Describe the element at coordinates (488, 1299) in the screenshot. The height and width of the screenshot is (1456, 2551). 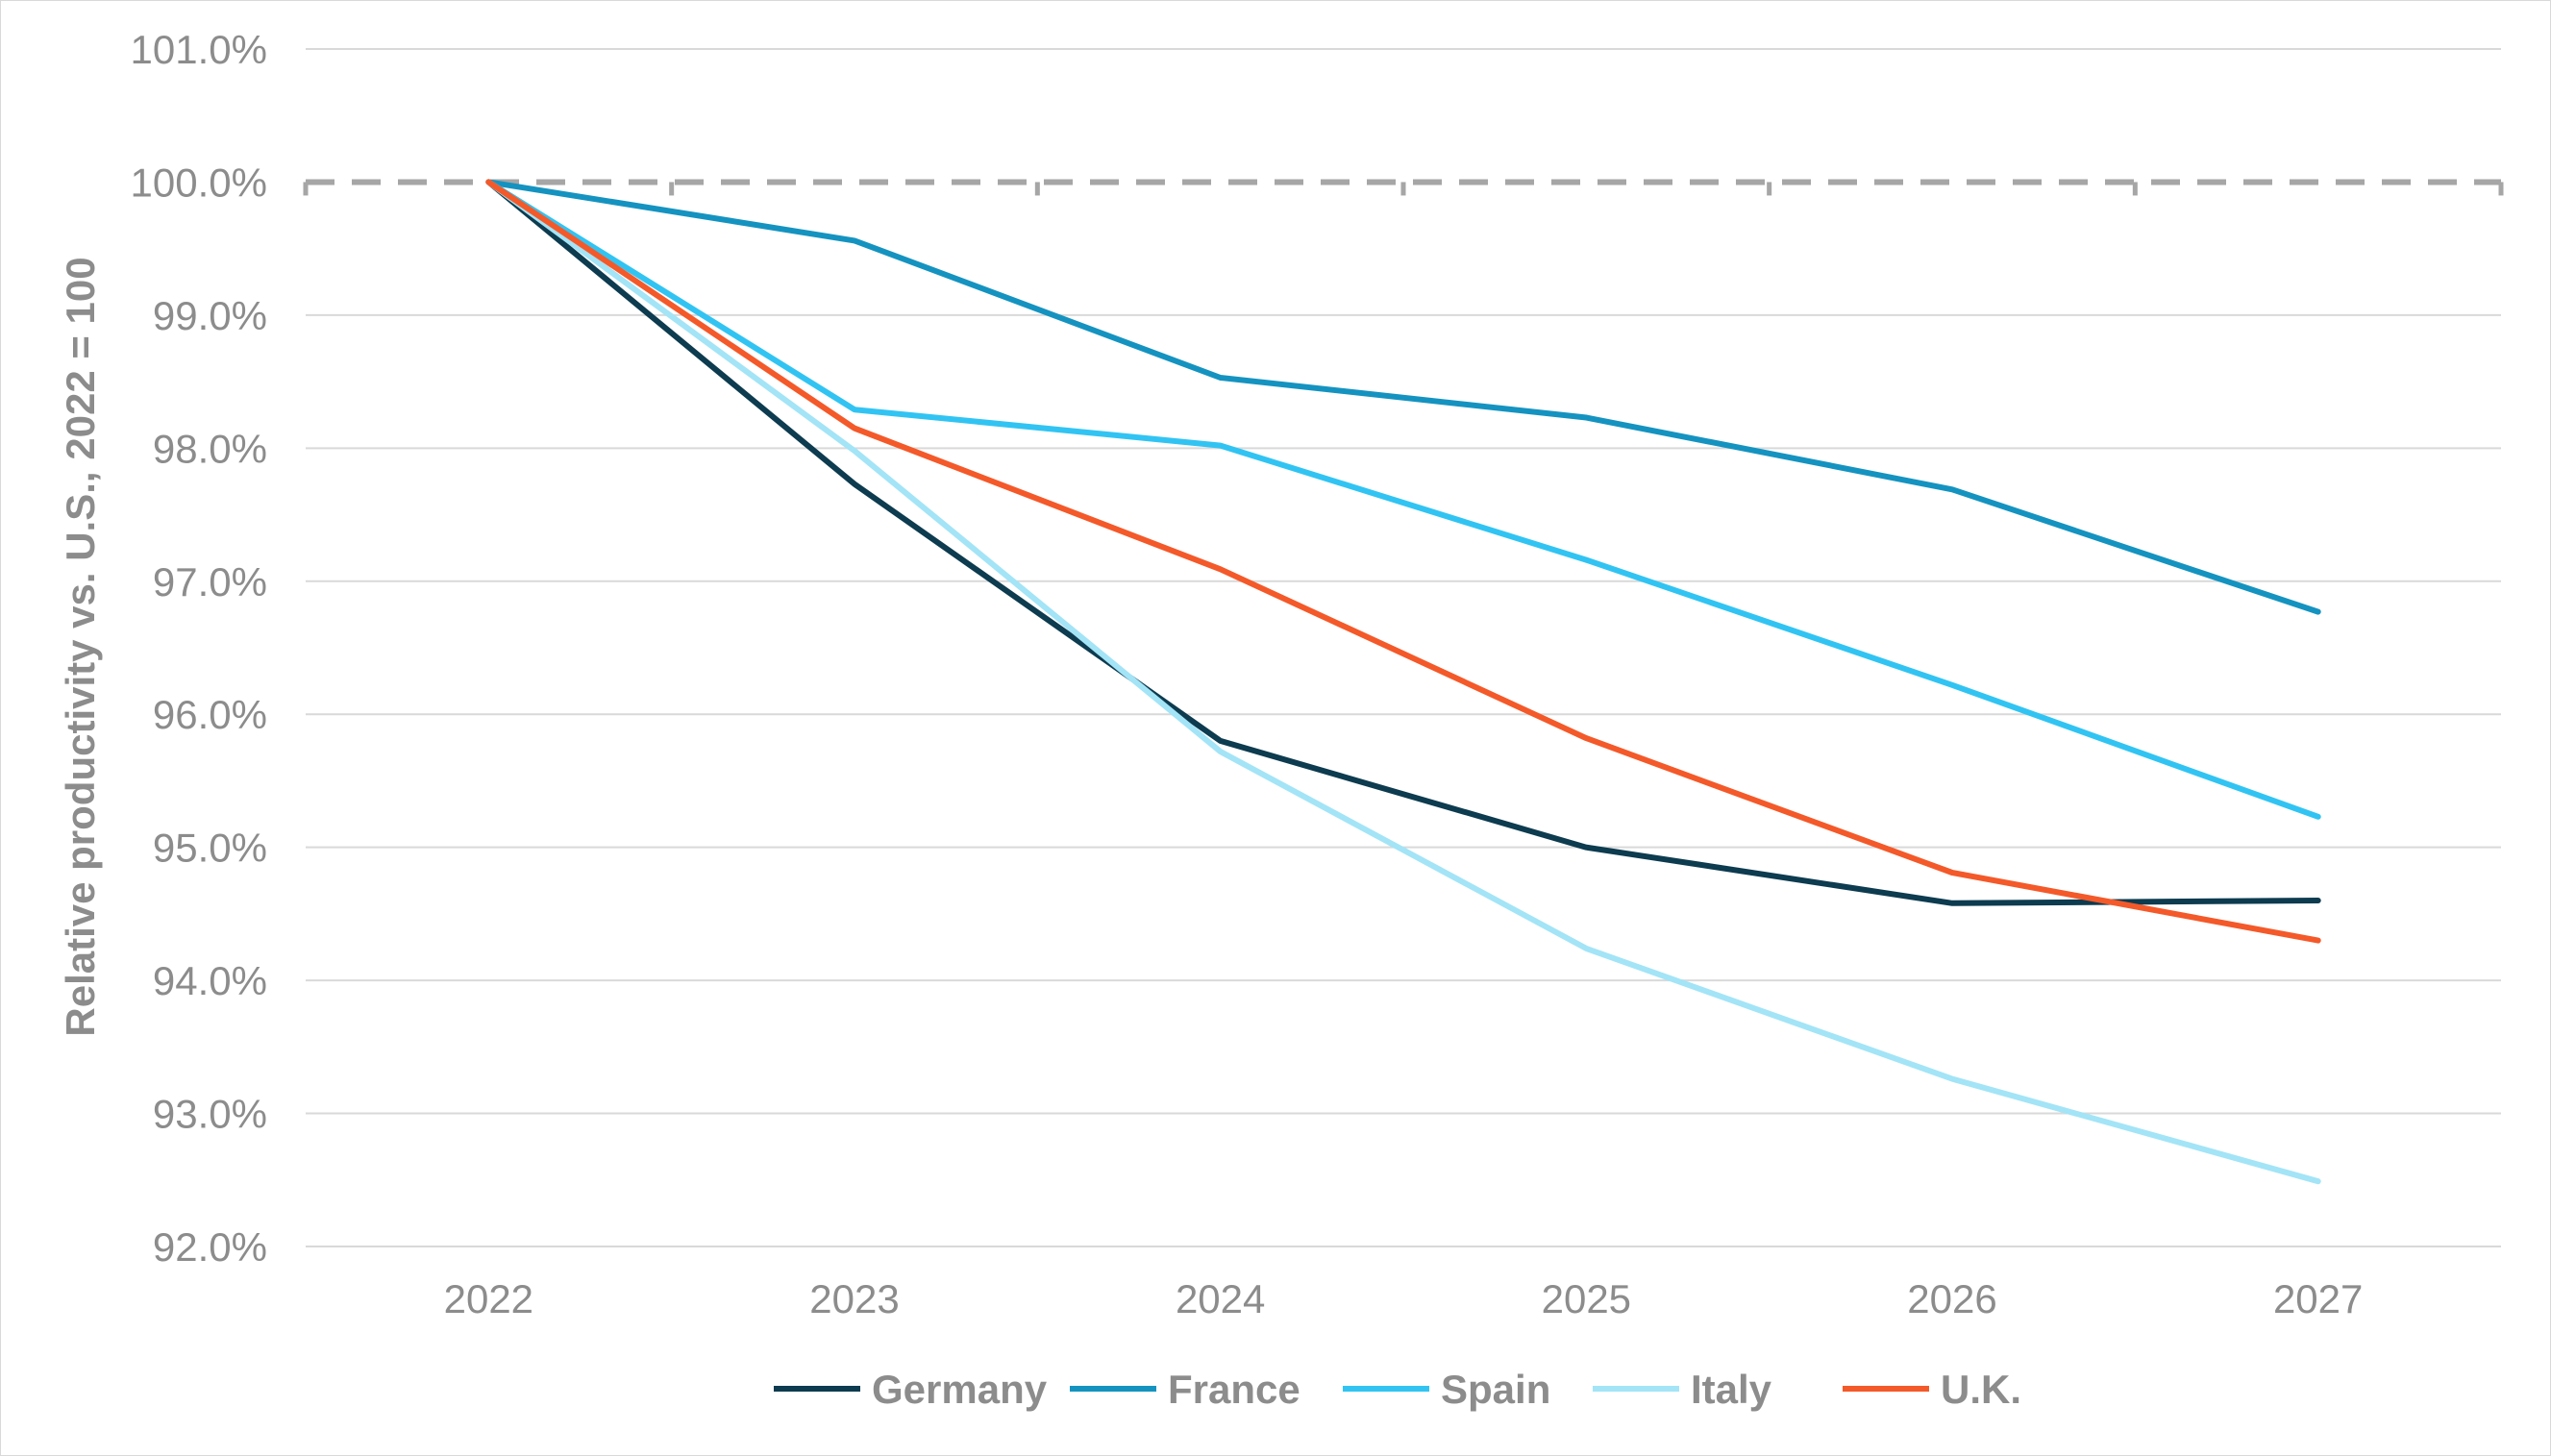
I see `x-tick-label: 2022` at that location.